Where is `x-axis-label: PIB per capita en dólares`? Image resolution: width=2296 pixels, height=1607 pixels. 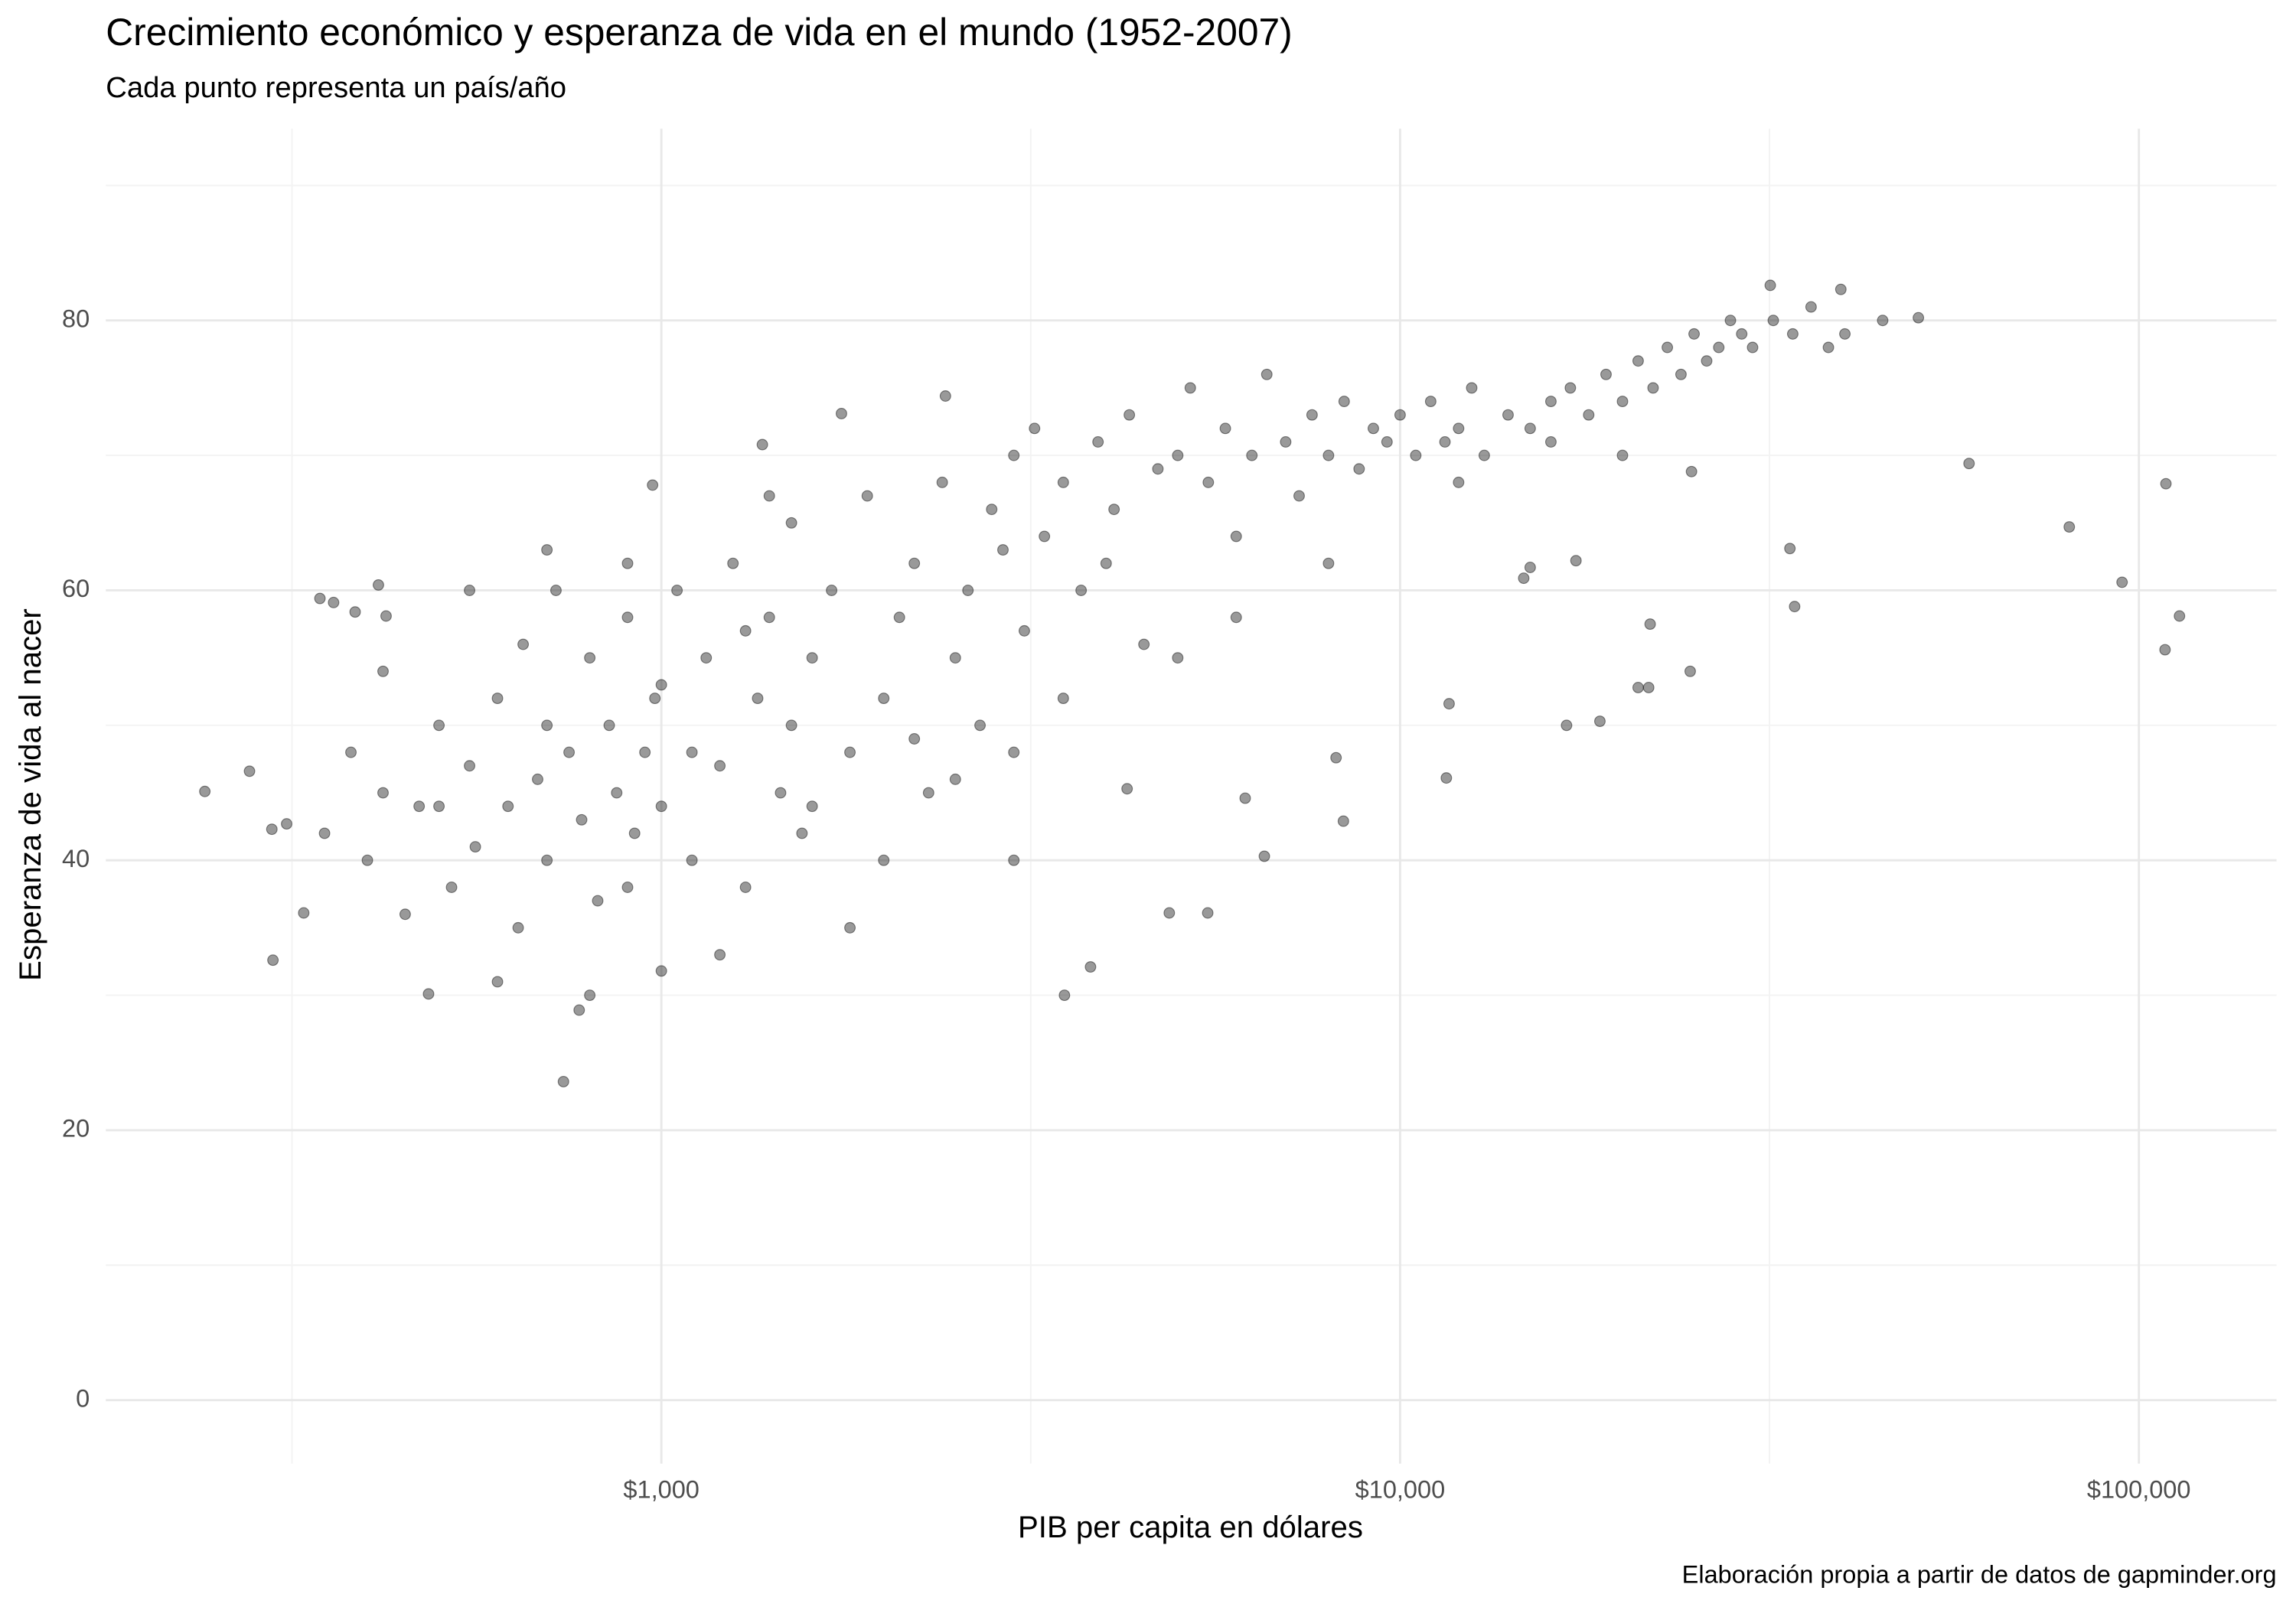
x-axis-label: PIB per capita en dólares is located at coordinates (1190, 1527).